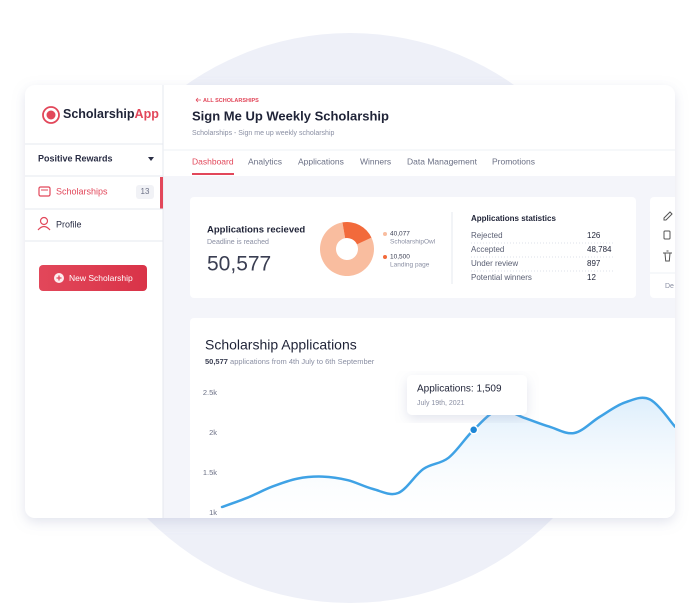  What do you see at coordinates (290, 115) in the screenshot?
I see `page-title: Sign Me Up Weekly Scholarship` at bounding box center [290, 115].